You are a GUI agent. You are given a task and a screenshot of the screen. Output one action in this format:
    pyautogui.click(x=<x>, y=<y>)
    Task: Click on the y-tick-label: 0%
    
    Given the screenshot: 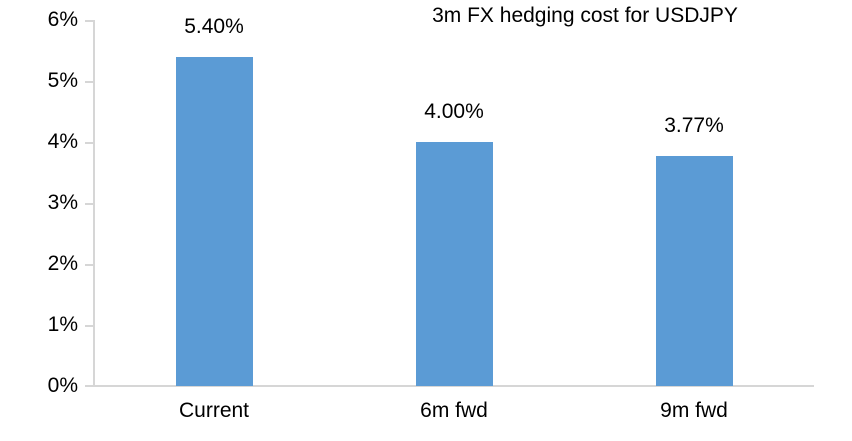 What is the action you would take?
    pyautogui.click(x=62, y=385)
    